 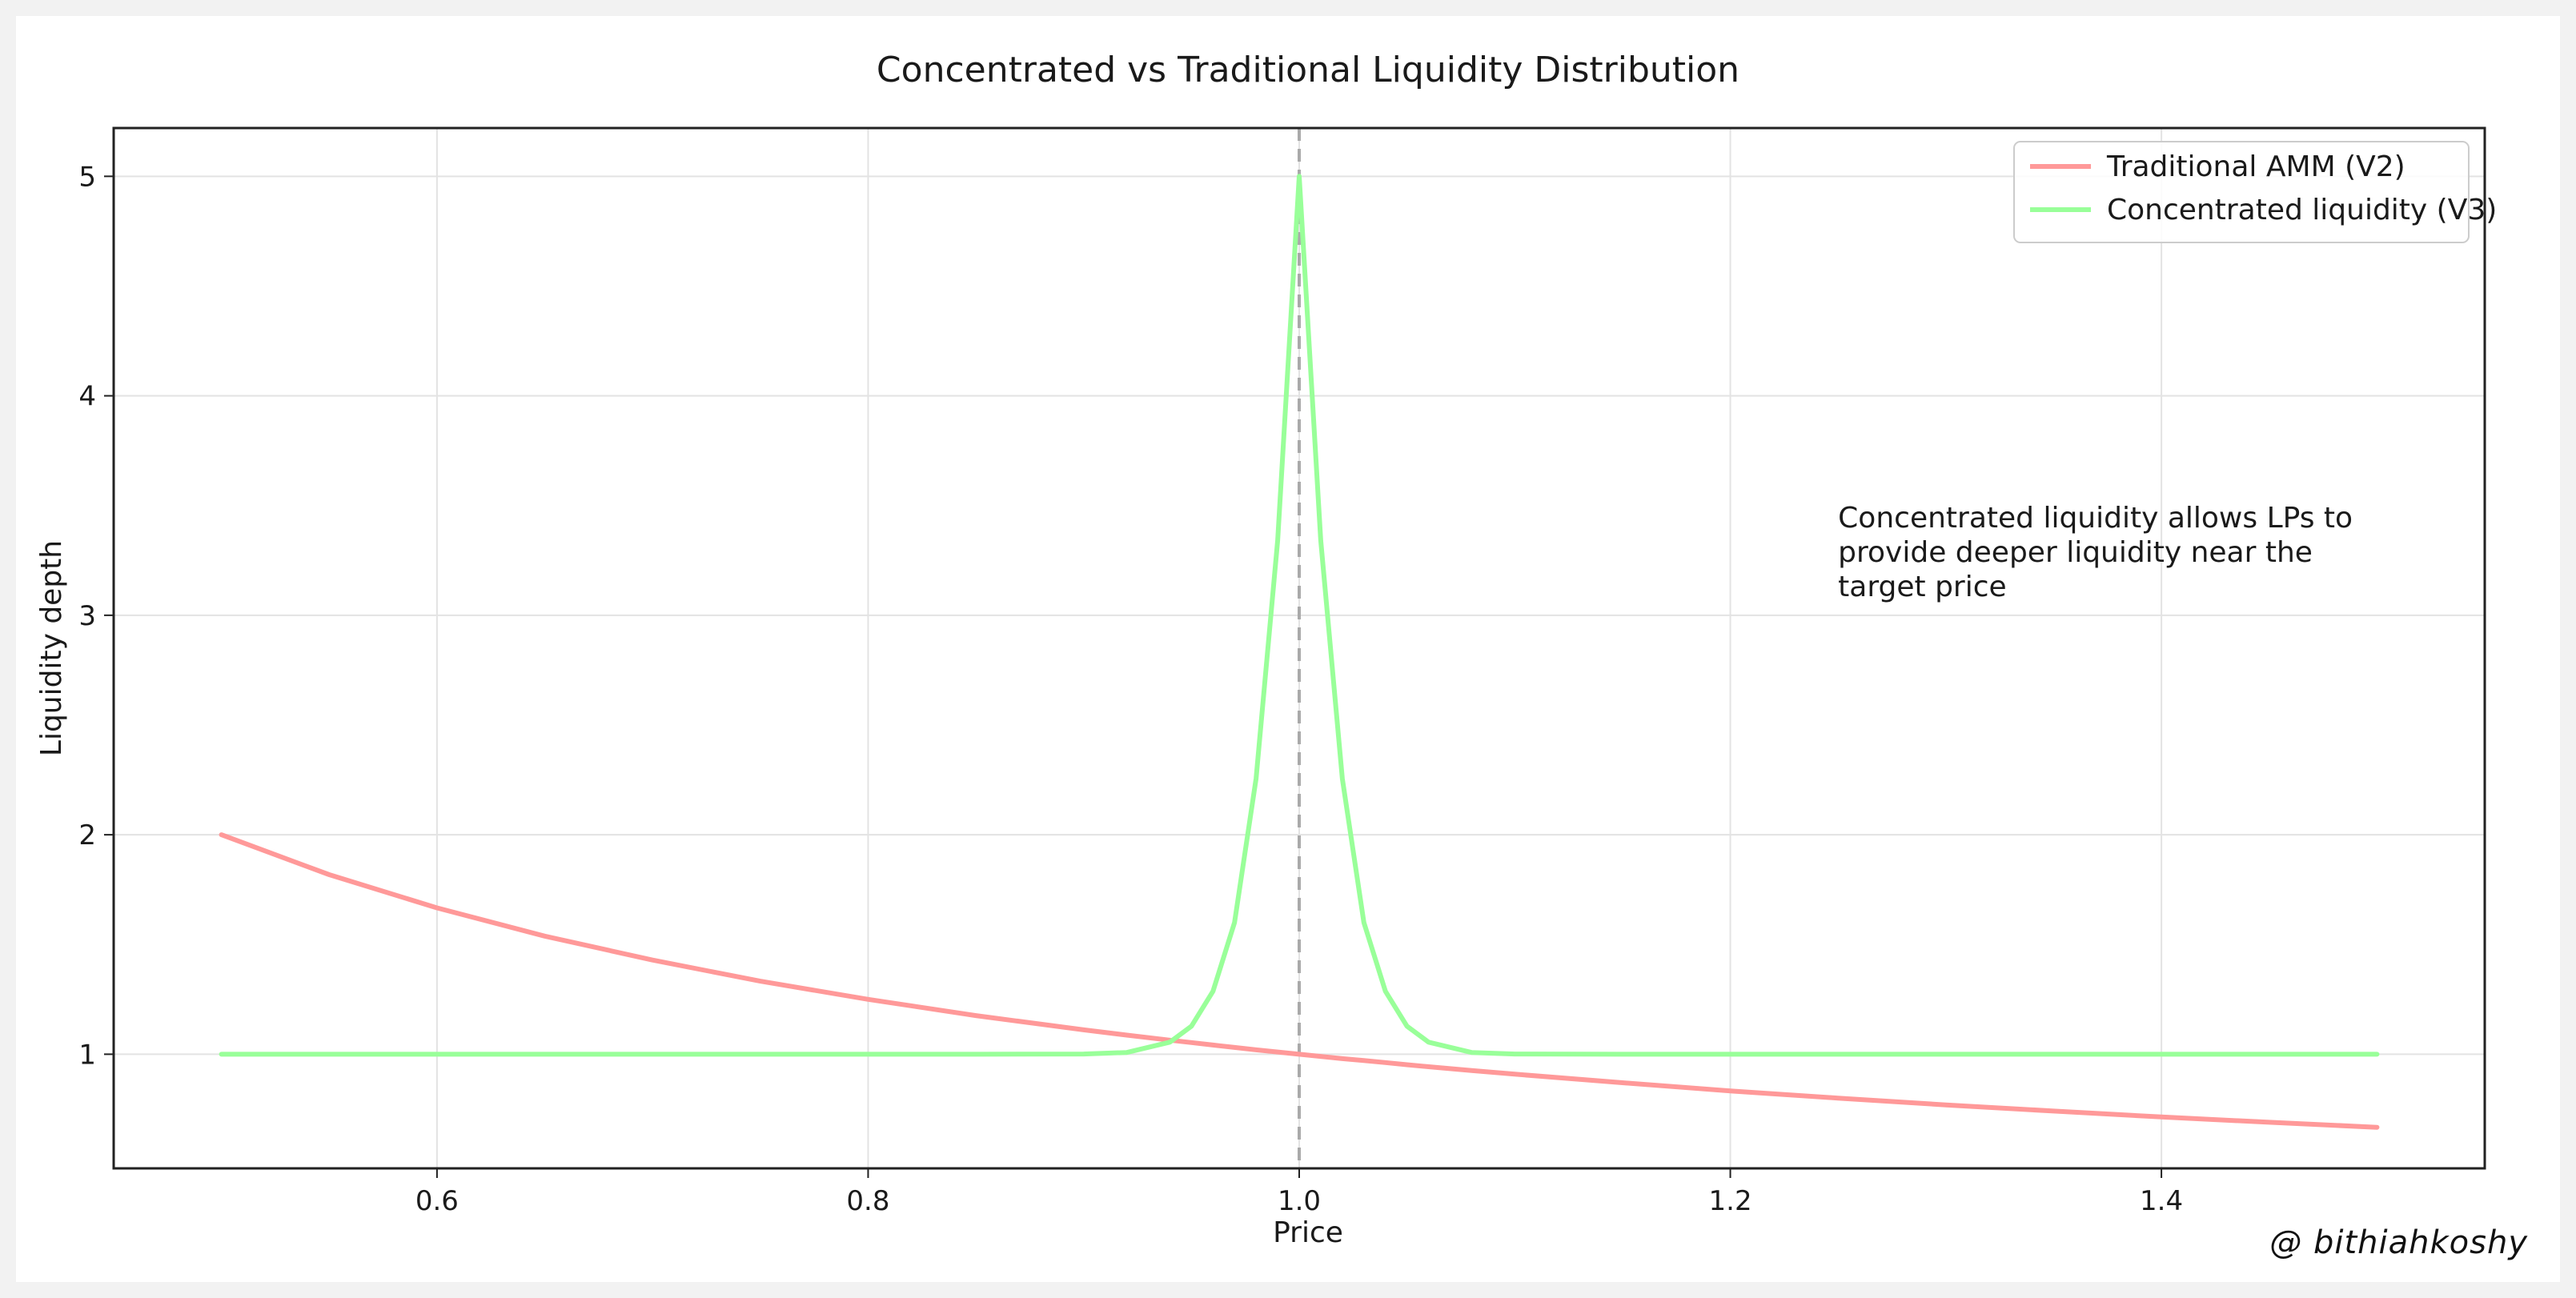 What do you see at coordinates (87, 177) in the screenshot?
I see `y-tick-label-4: 5` at bounding box center [87, 177].